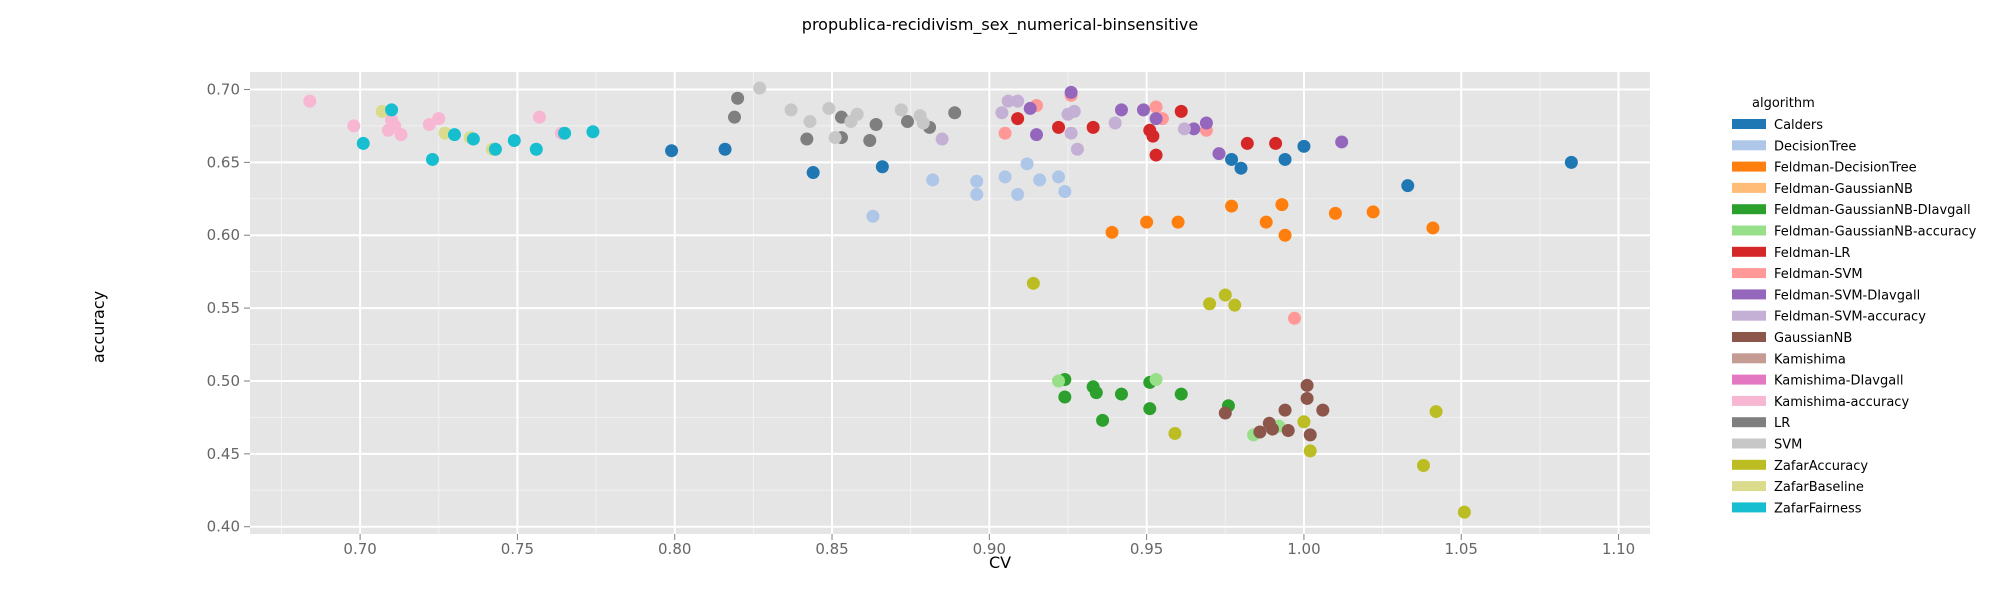 The width and height of the screenshot is (2000, 600). Describe the element at coordinates (1749, 124) in the screenshot. I see `legend-swatch-calders` at that location.